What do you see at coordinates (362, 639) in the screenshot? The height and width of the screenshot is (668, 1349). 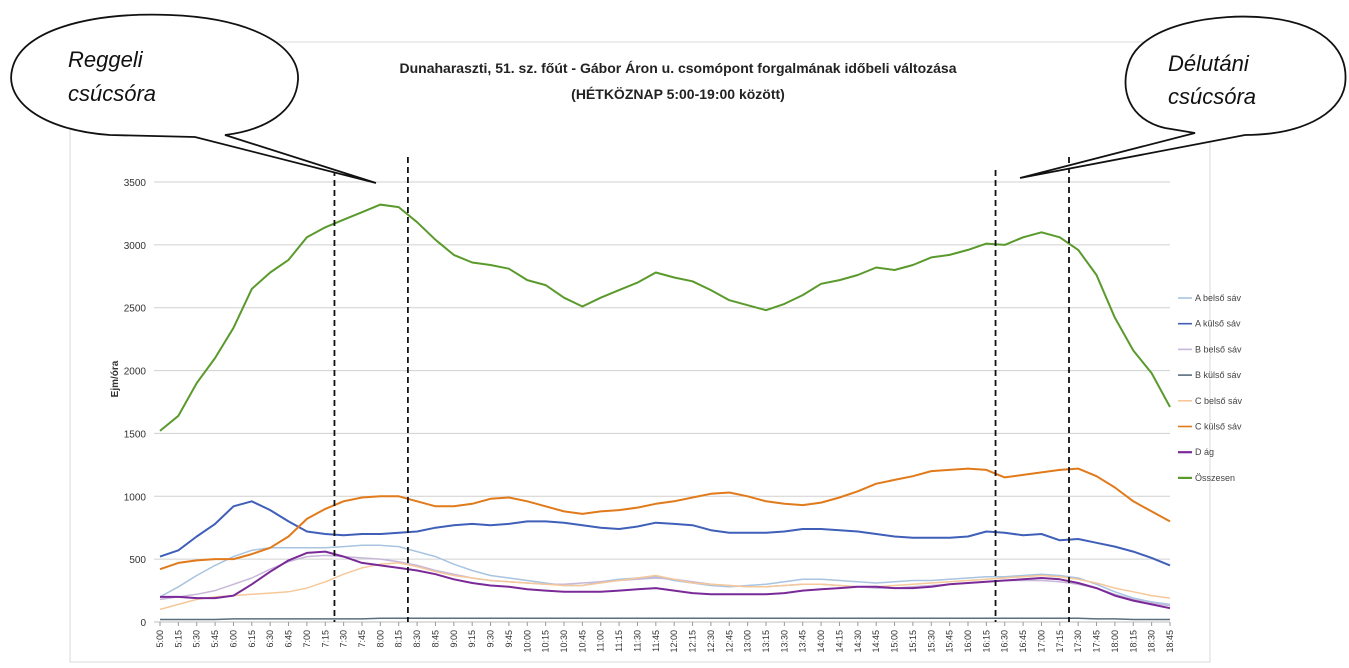 I see `x-tick-label: 7:45` at bounding box center [362, 639].